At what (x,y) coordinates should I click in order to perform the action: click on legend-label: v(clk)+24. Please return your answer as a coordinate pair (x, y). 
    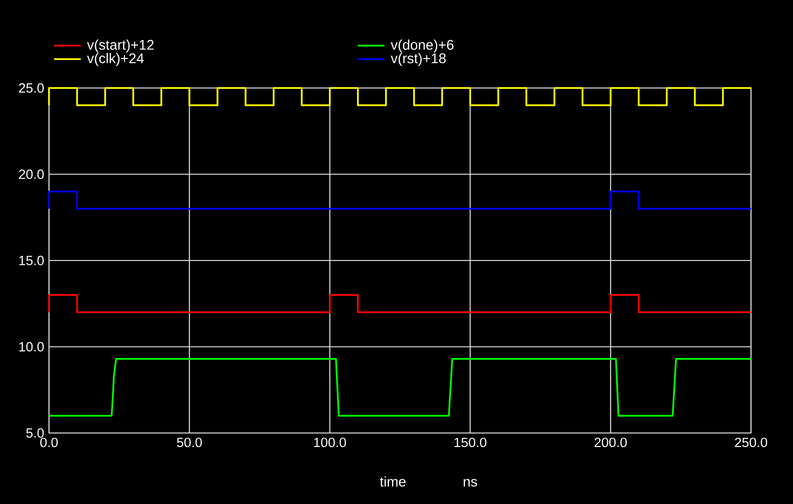
    Looking at the image, I should click on (115, 59).